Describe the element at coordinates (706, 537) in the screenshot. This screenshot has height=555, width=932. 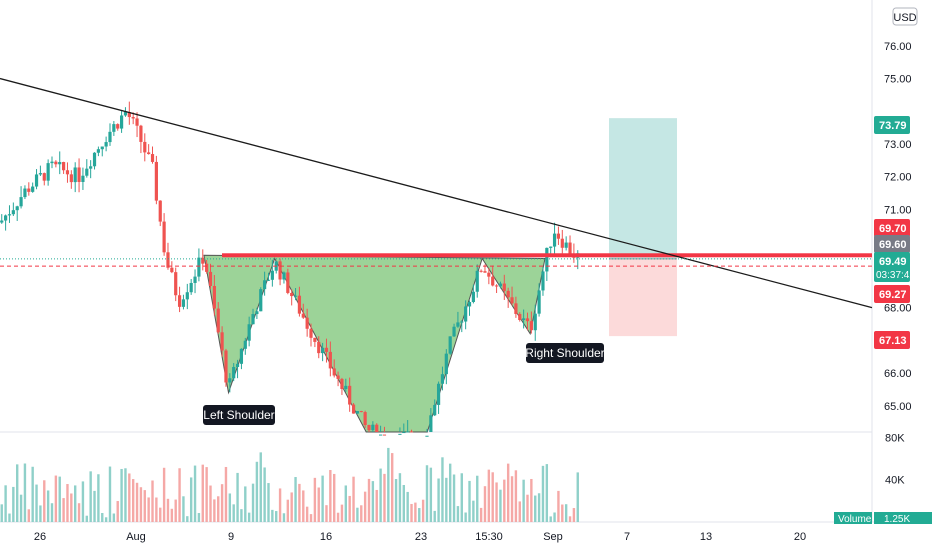
I see `time-tick-label: 13` at that location.